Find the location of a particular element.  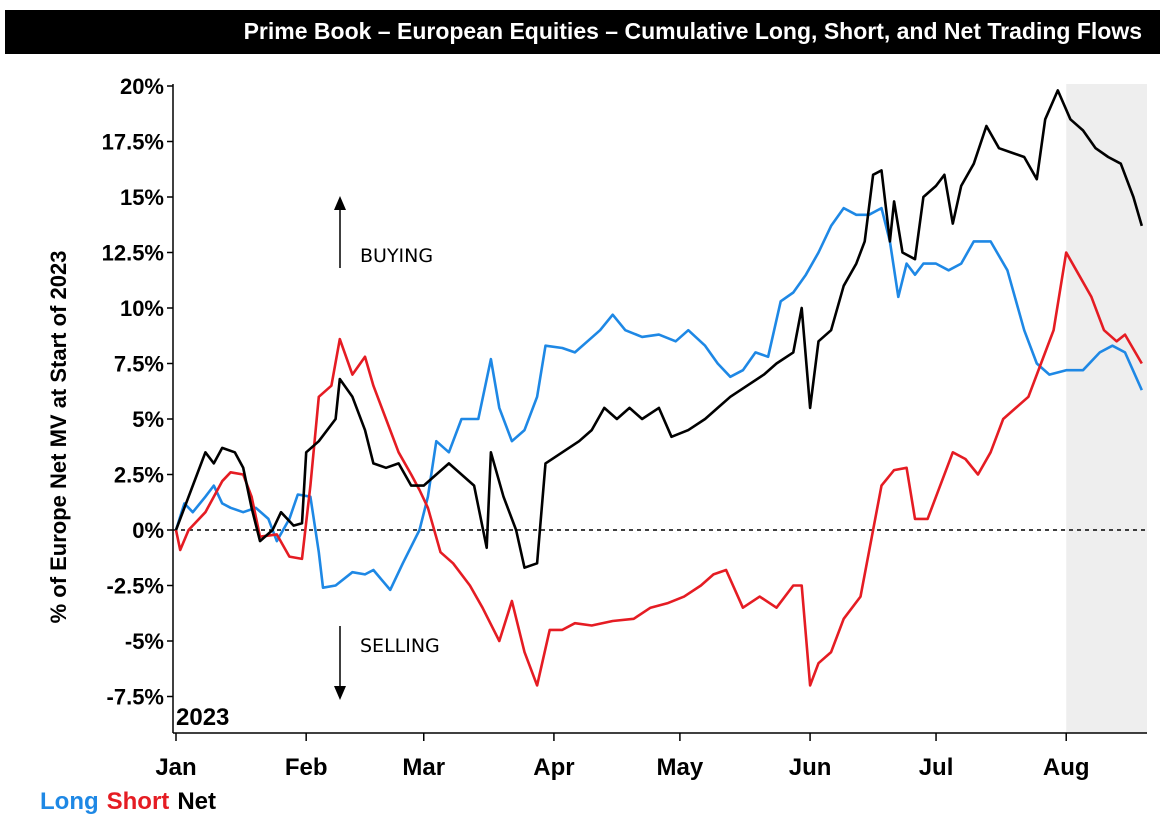

y-tick-label: 12.5% is located at coordinates (133, 253).